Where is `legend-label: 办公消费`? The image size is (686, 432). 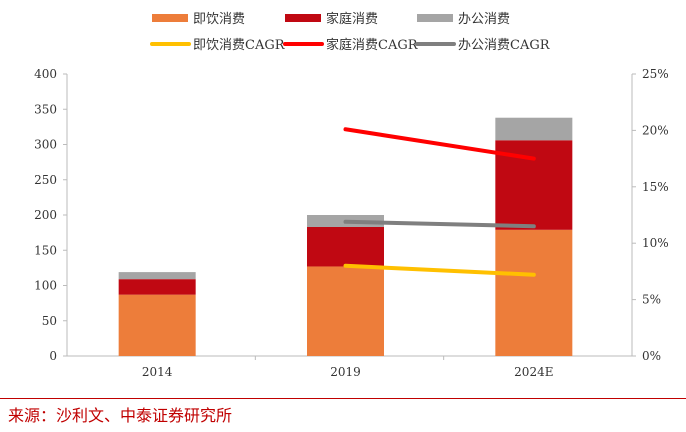
legend-label: 办公消费 is located at coordinates (484, 19).